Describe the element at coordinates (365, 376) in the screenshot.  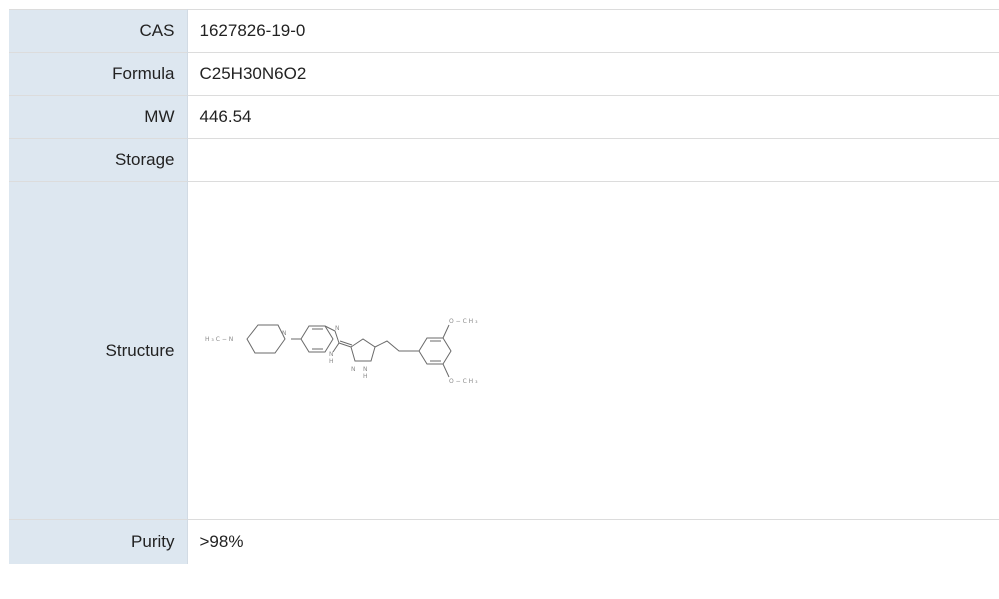
I see `pyr-h-label: H` at that location.